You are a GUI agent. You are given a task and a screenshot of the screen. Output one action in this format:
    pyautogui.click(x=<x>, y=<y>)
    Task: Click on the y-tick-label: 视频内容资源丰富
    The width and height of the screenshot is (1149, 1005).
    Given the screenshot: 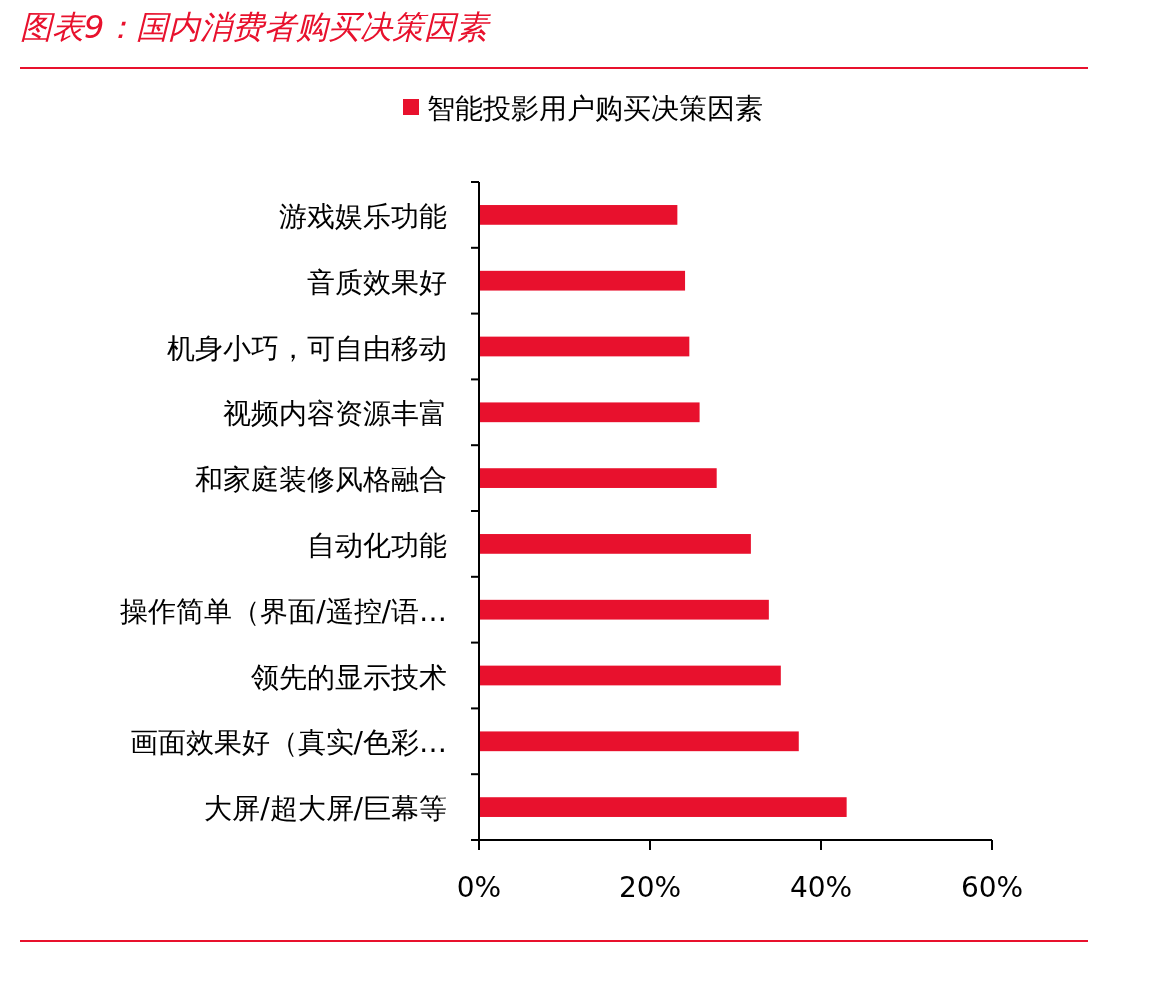 What is the action you would take?
    pyautogui.click(x=335, y=414)
    